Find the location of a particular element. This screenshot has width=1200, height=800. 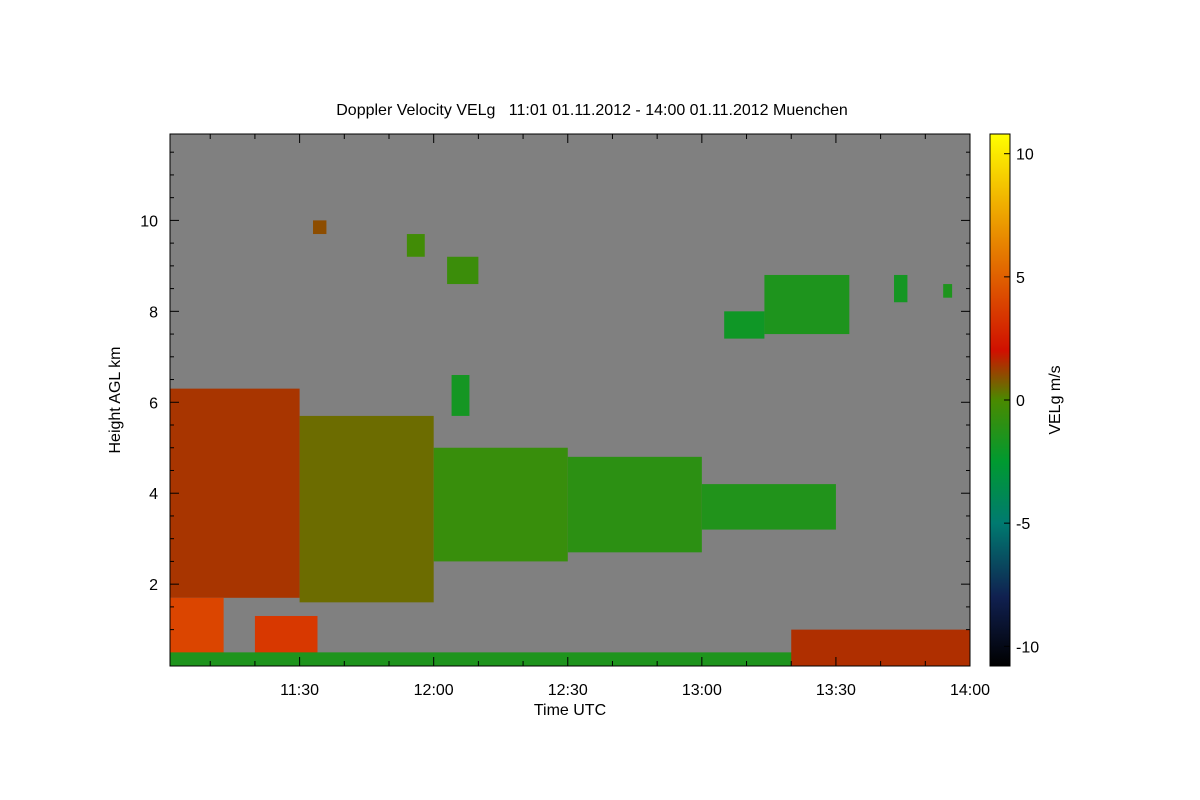

x-tick-label: 11:30 is located at coordinates (299, 690).